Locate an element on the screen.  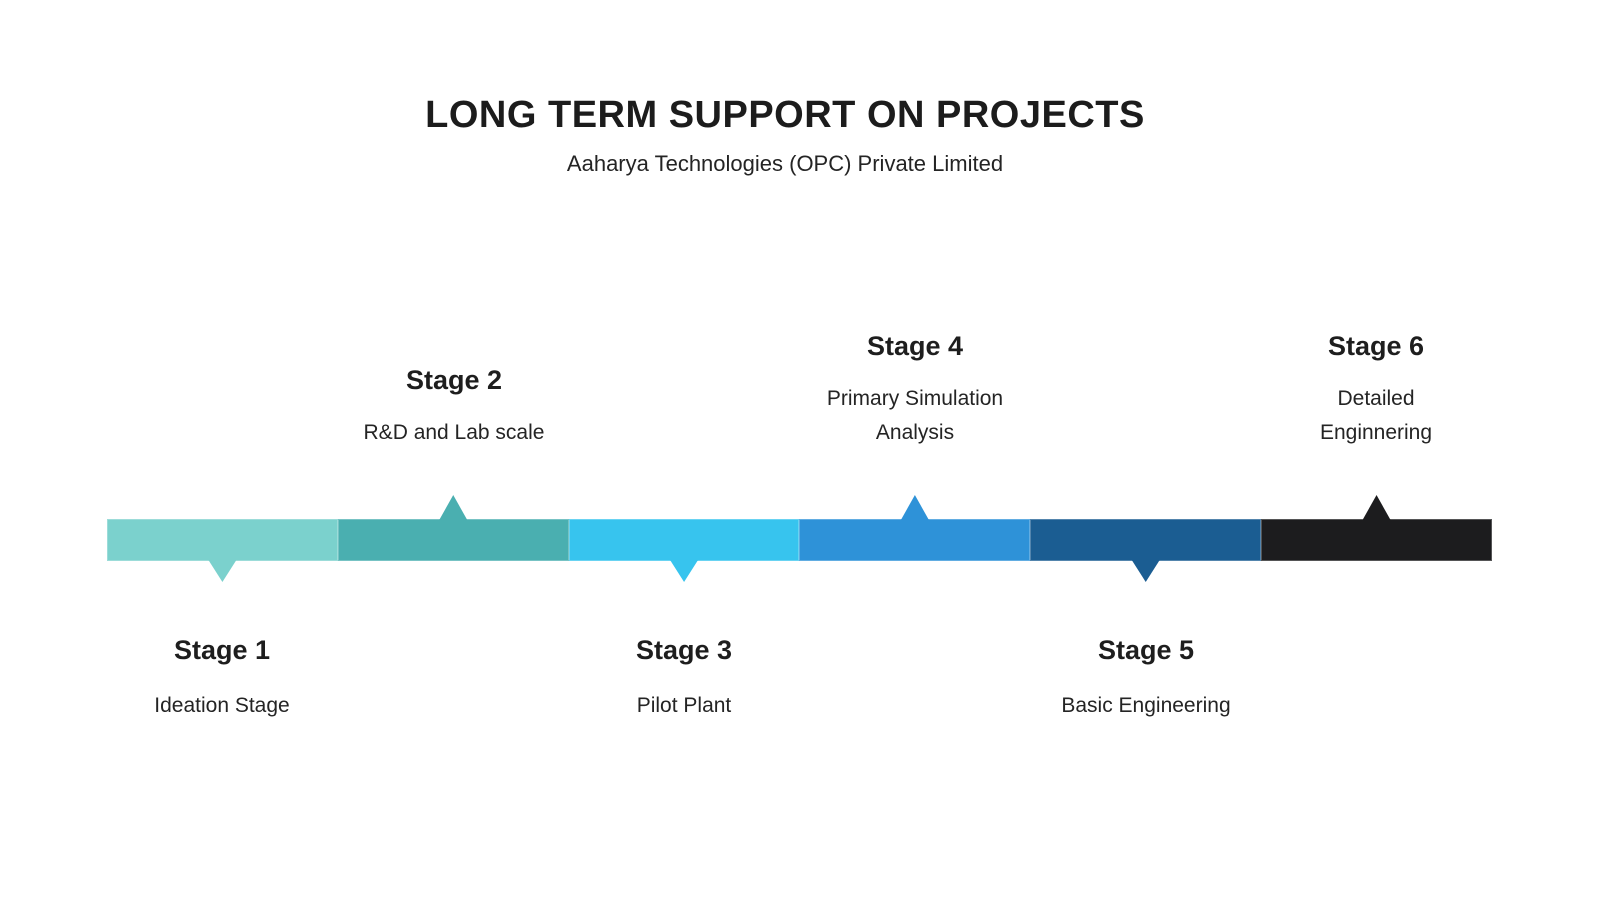
stage-6-name: Stage 6 is located at coordinates (1376, 346).